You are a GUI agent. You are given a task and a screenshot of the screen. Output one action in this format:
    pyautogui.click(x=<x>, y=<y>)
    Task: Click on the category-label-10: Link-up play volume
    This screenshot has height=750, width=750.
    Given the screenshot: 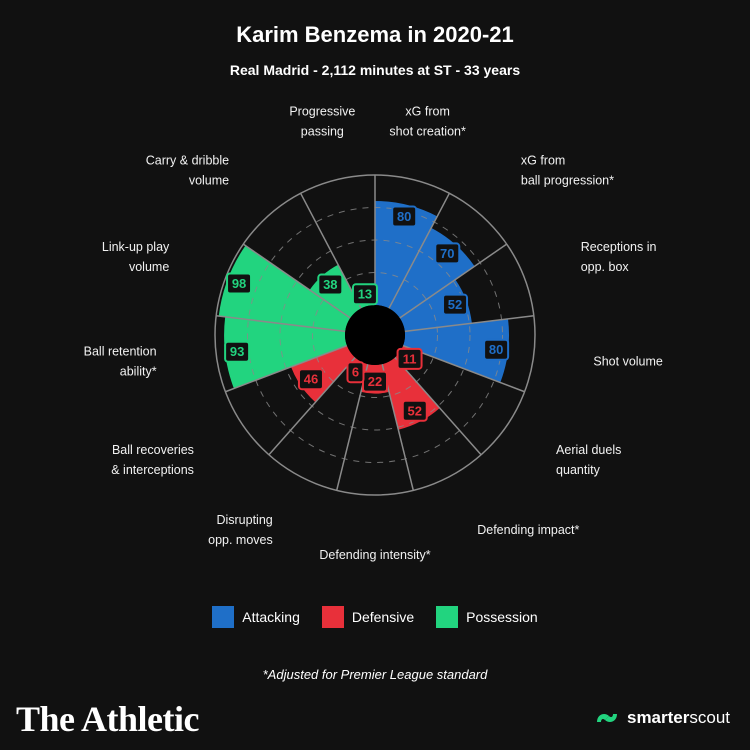 What is the action you would take?
    pyautogui.click(x=136, y=257)
    